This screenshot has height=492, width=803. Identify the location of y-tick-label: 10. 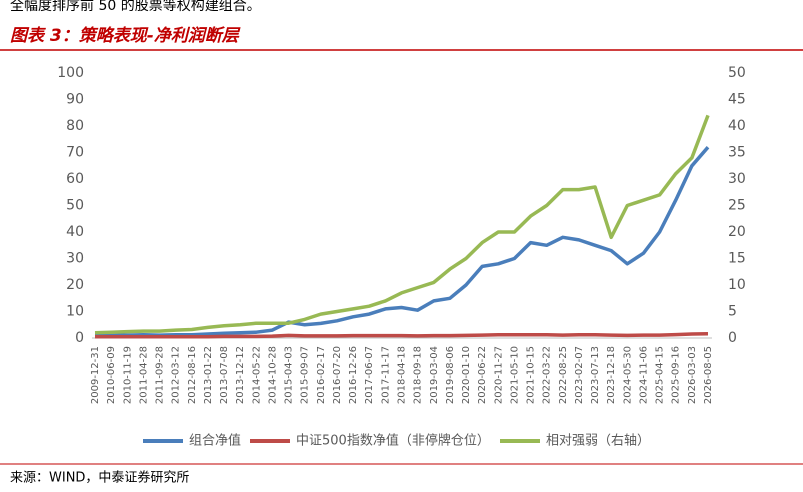
(75, 312).